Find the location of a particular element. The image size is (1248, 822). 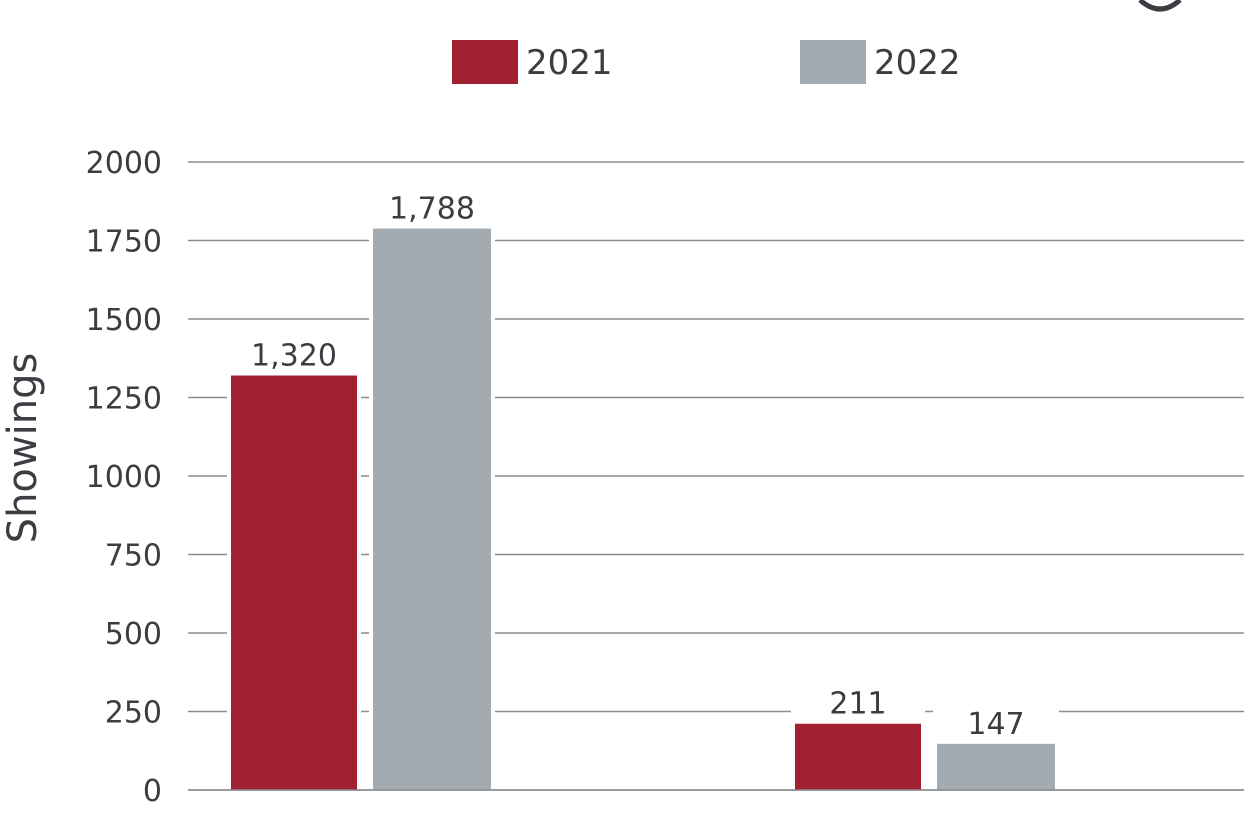

data-label-2022-1: 147 is located at coordinates (995, 724).